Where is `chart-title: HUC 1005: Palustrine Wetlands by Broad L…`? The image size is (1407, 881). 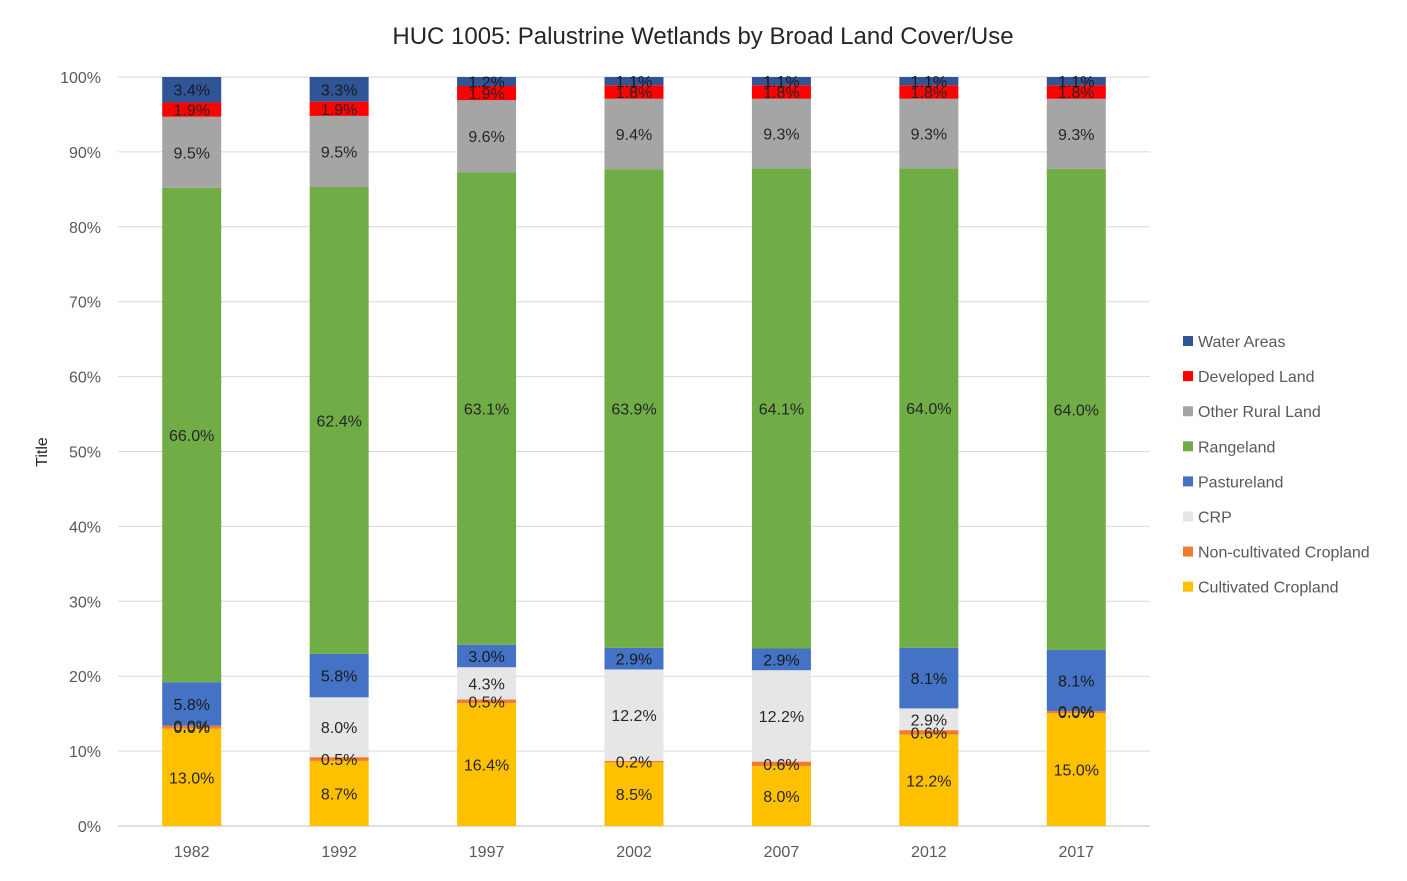
chart-title: HUC 1005: Palustrine Wetlands by Broad L… is located at coordinates (702, 36).